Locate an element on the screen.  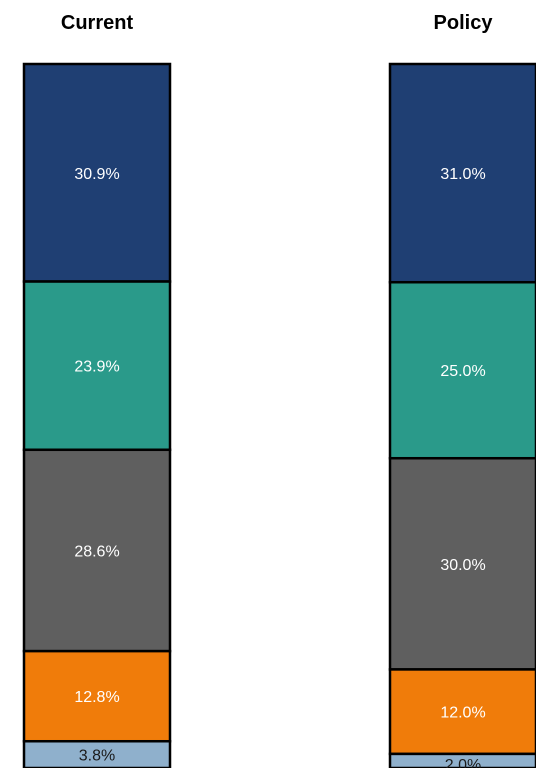
data-label-current-1: 23.9% is located at coordinates (96, 367).